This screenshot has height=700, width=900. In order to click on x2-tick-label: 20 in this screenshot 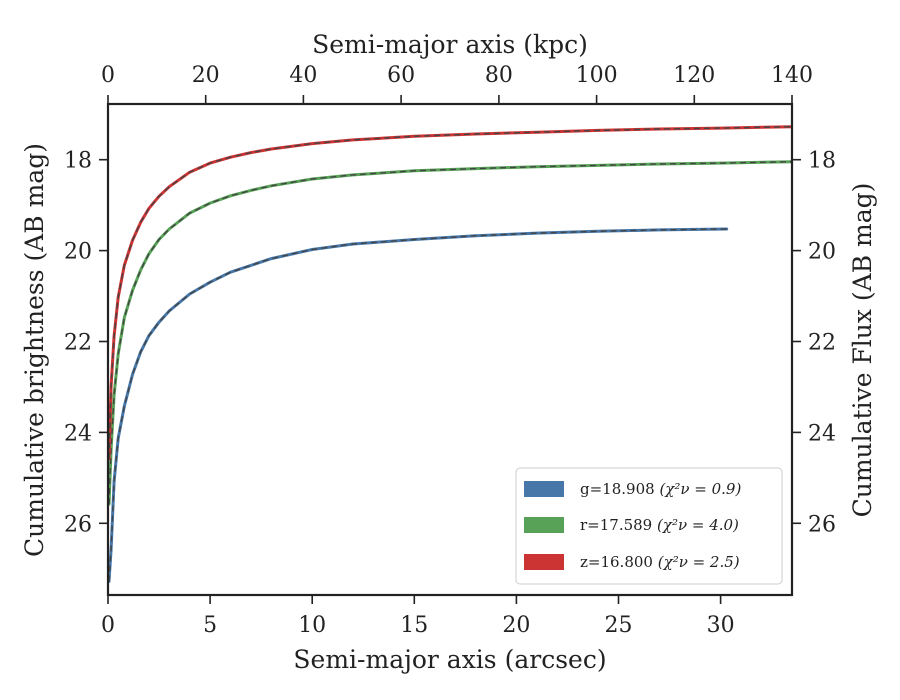, I will do `click(206, 75)`.